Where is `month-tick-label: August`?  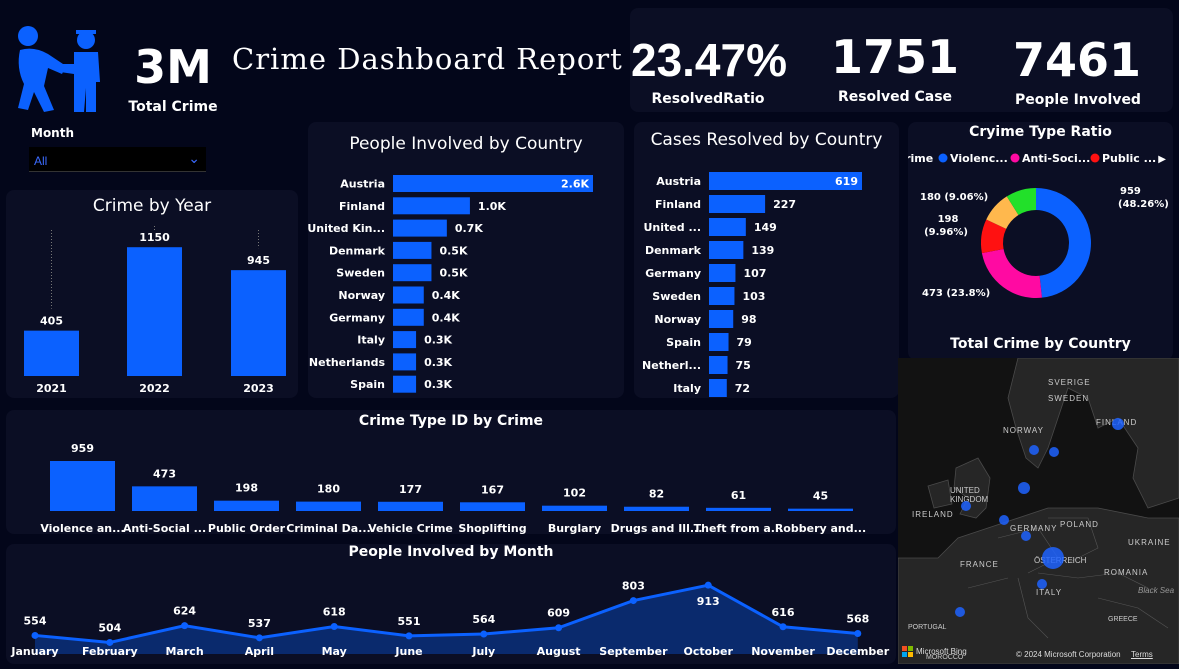 month-tick-label: August is located at coordinates (559, 651).